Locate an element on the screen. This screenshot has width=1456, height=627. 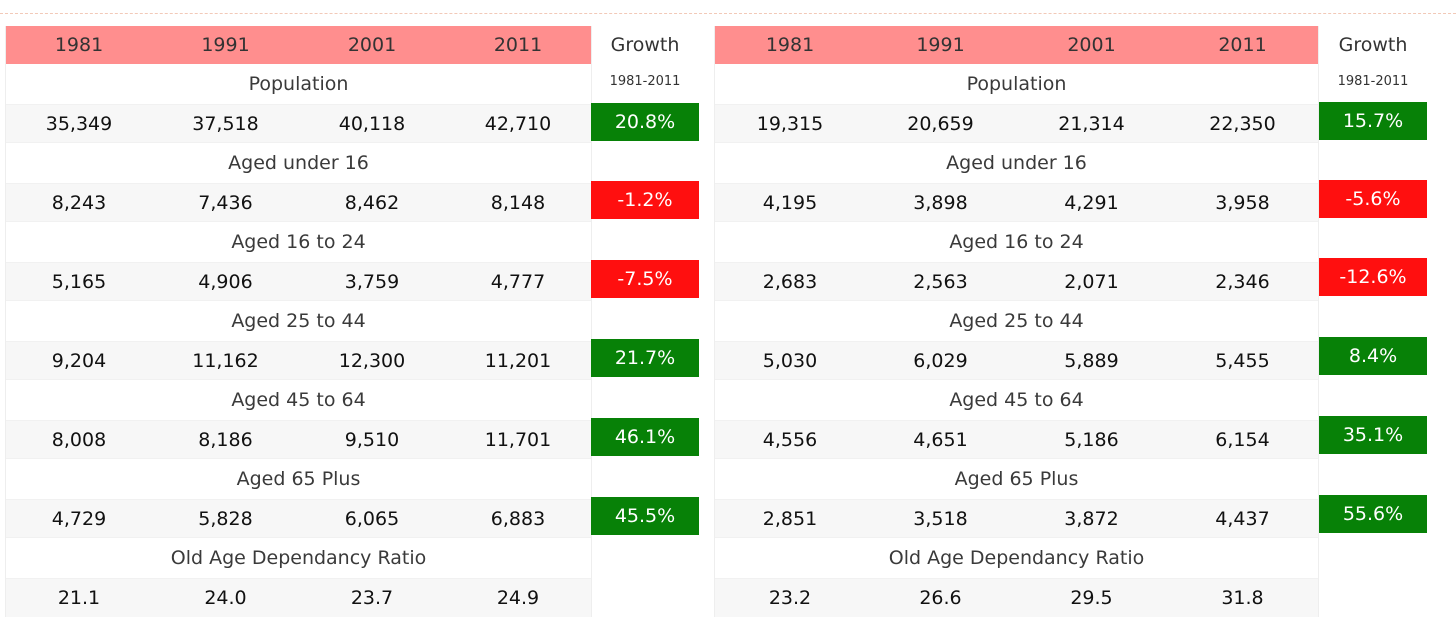
table-row: 9,204 11,162 12,300 11,201 is located at coordinates (298, 360).